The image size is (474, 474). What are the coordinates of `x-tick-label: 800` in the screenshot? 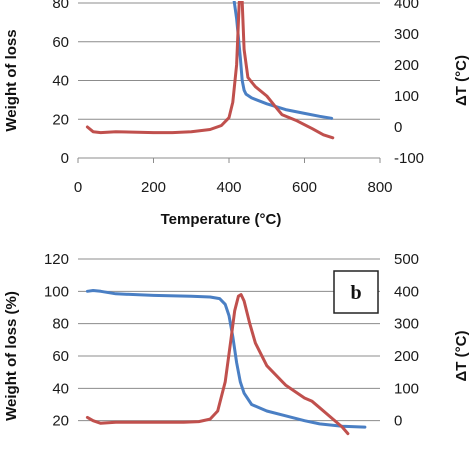 It's located at (379, 187).